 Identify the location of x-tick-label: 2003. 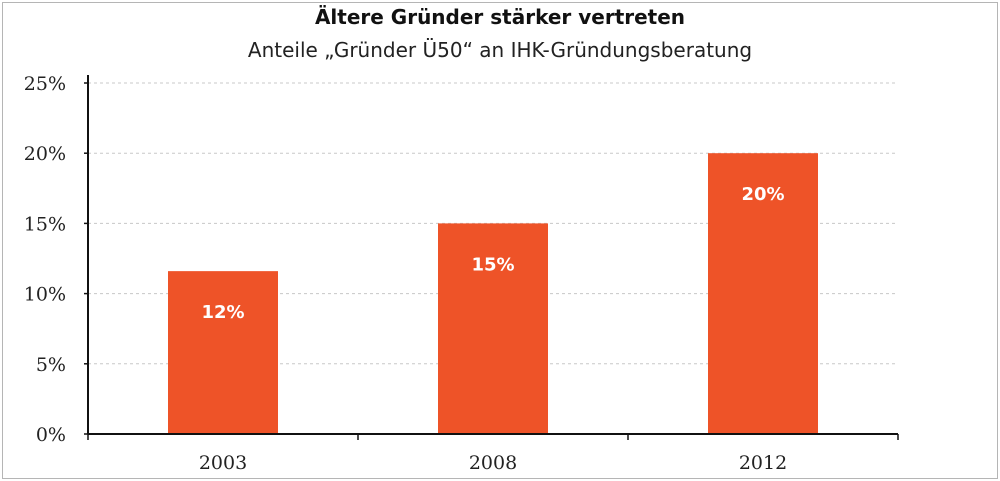
(223, 463).